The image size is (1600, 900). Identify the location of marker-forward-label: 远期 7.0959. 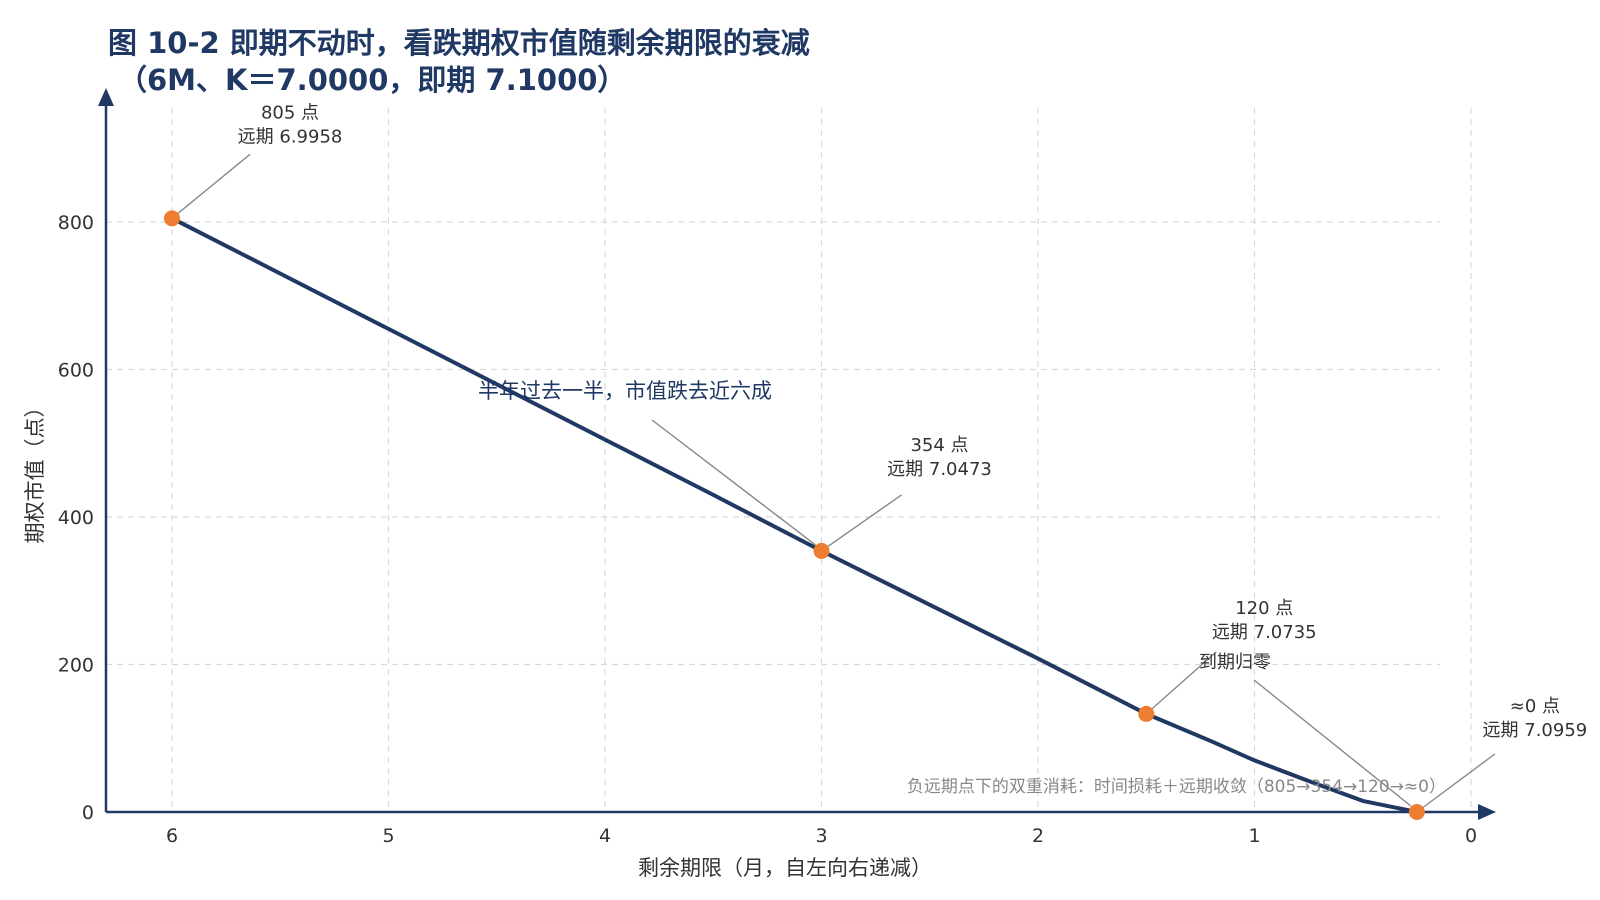
(1535, 730).